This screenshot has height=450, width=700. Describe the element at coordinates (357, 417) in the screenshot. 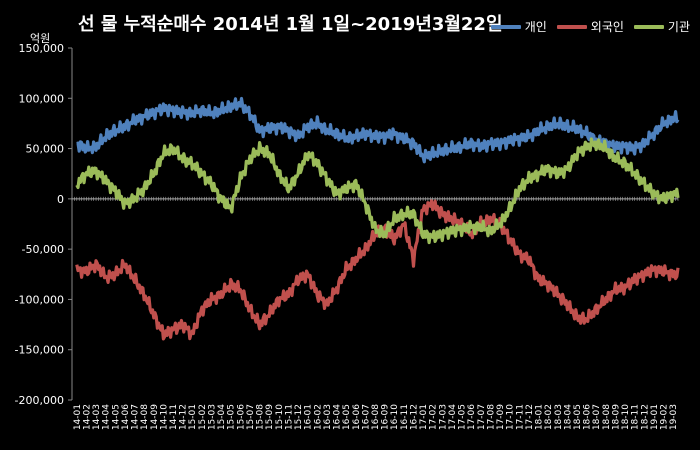

I see `x-tick-label: 16-06` at that location.